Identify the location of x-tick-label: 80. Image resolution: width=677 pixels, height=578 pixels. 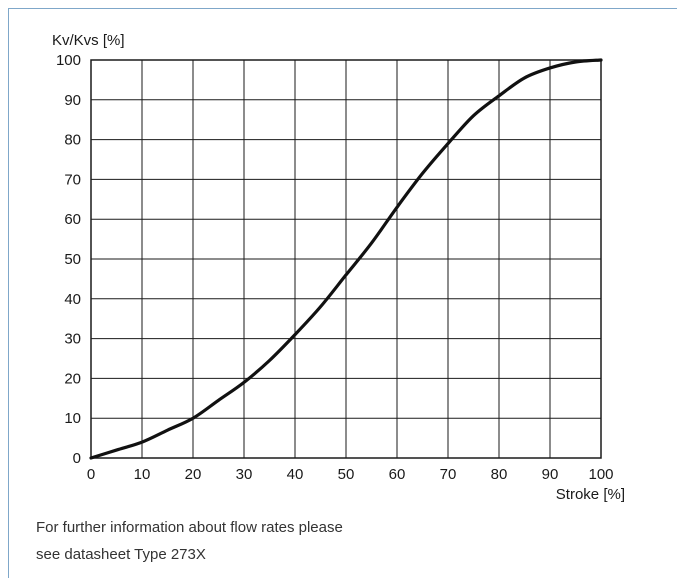
(499, 474).